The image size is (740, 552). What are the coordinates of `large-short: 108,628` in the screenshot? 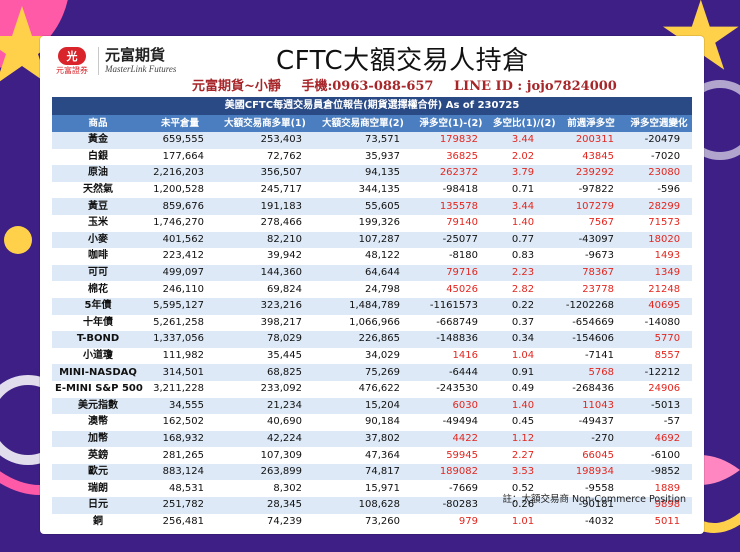 It's located at (363, 505).